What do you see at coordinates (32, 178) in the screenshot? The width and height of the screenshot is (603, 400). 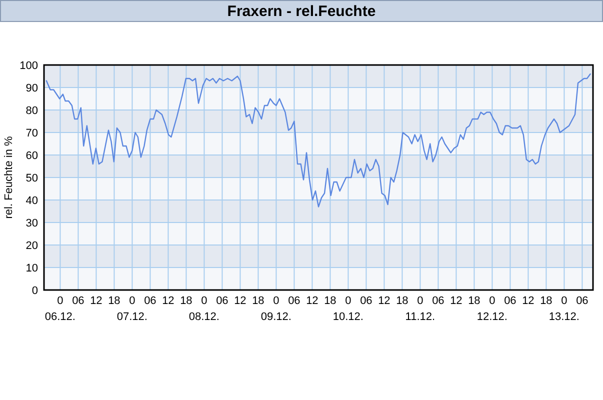 I see `y-tick-label: 50` at bounding box center [32, 178].